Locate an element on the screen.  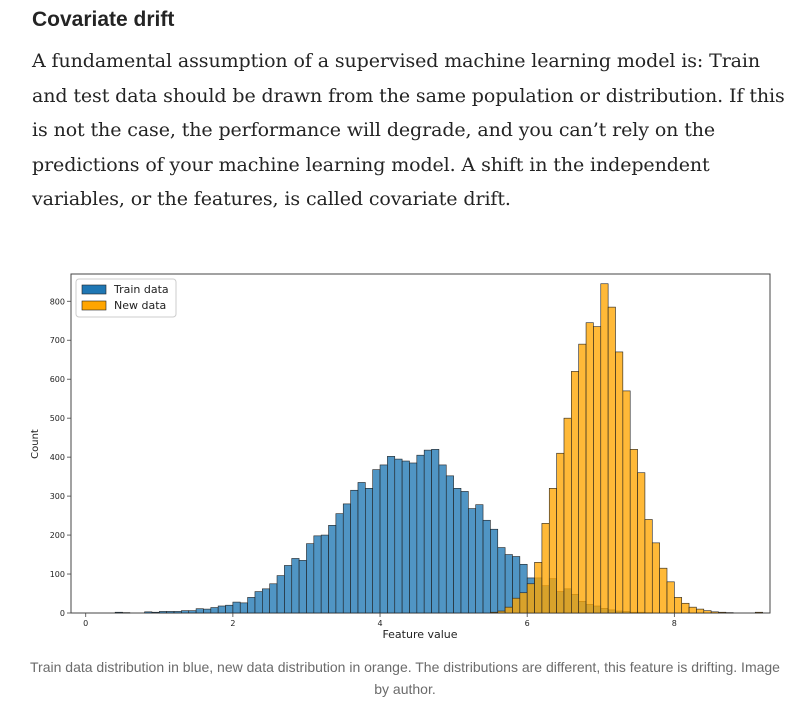
y-tick-label: 700 is located at coordinates (57, 340).